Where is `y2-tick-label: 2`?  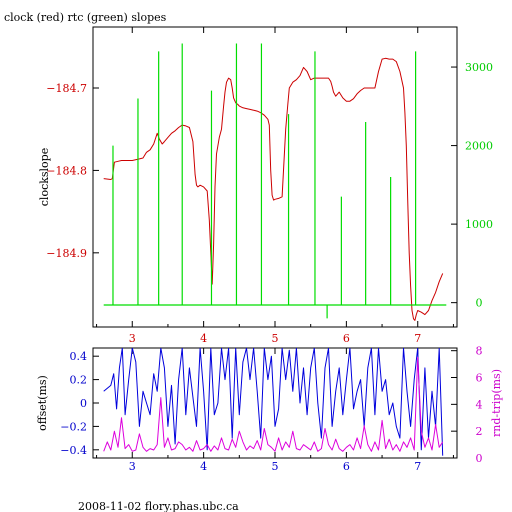
y2-tick-label: 2 is located at coordinates (479, 431).